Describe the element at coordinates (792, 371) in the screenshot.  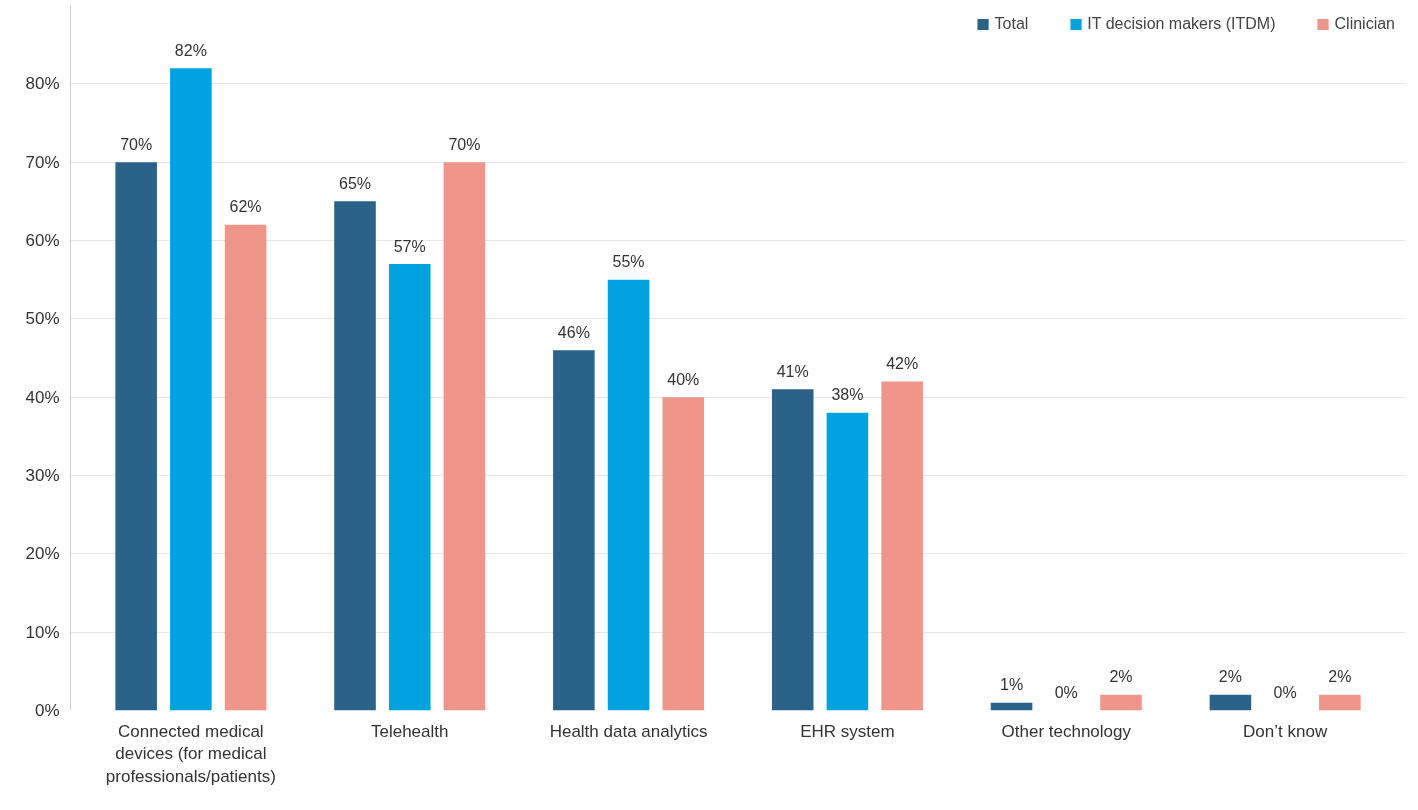
I see `data-label: 41%` at that location.